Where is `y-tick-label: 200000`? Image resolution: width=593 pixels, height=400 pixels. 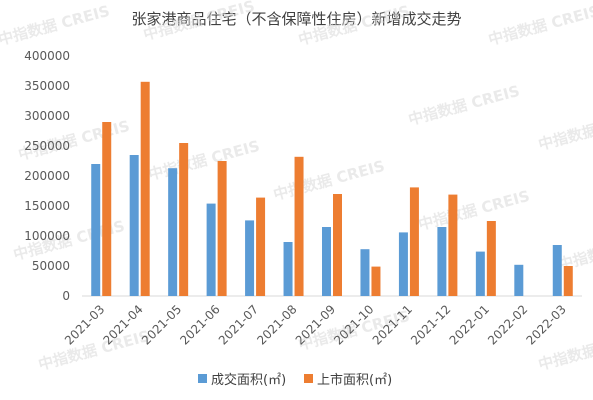 y-tick-label: 200000 is located at coordinates (47, 176).